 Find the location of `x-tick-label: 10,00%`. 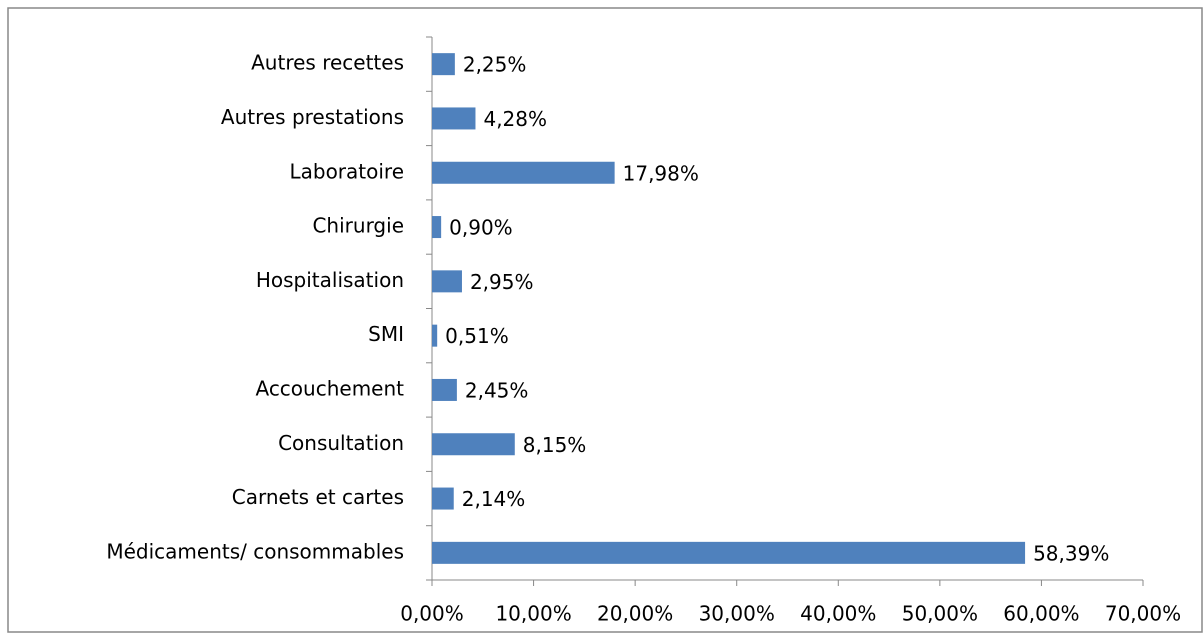

x-tick-label: 10,00% is located at coordinates (533, 614).